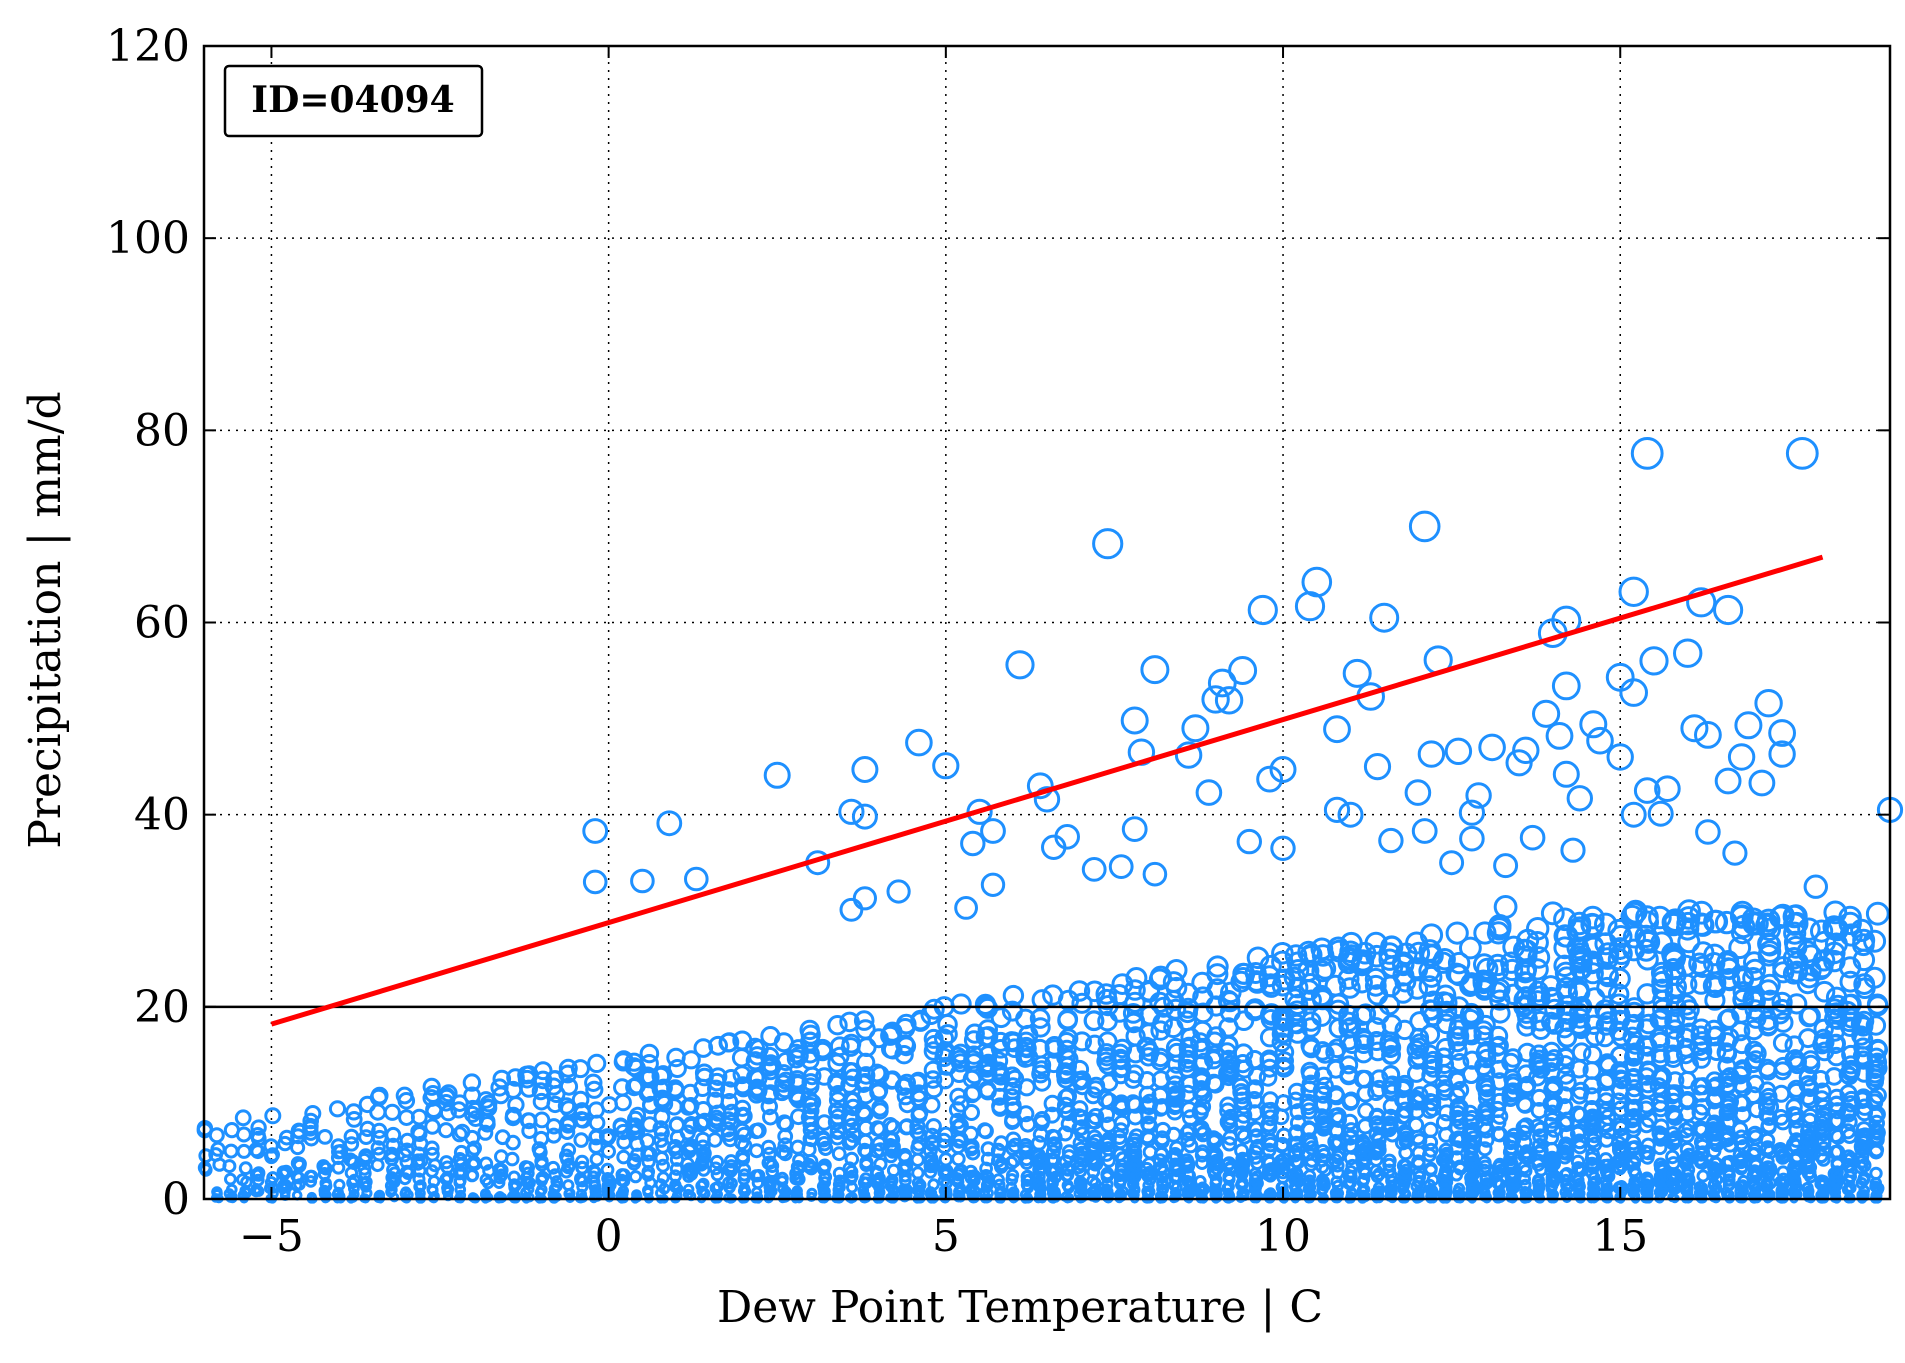  I want to click on x-axis-label: Dew Point Temperature | C, so click(1020, 1307).